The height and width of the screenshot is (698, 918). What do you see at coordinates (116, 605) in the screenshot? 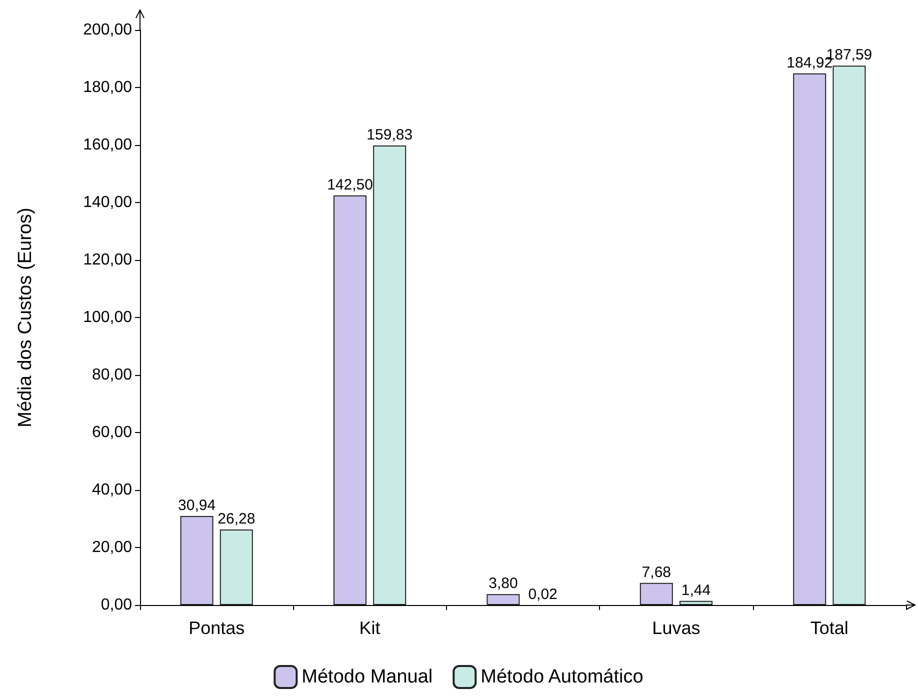
I see `y-tick-label: 0,00` at bounding box center [116, 605].